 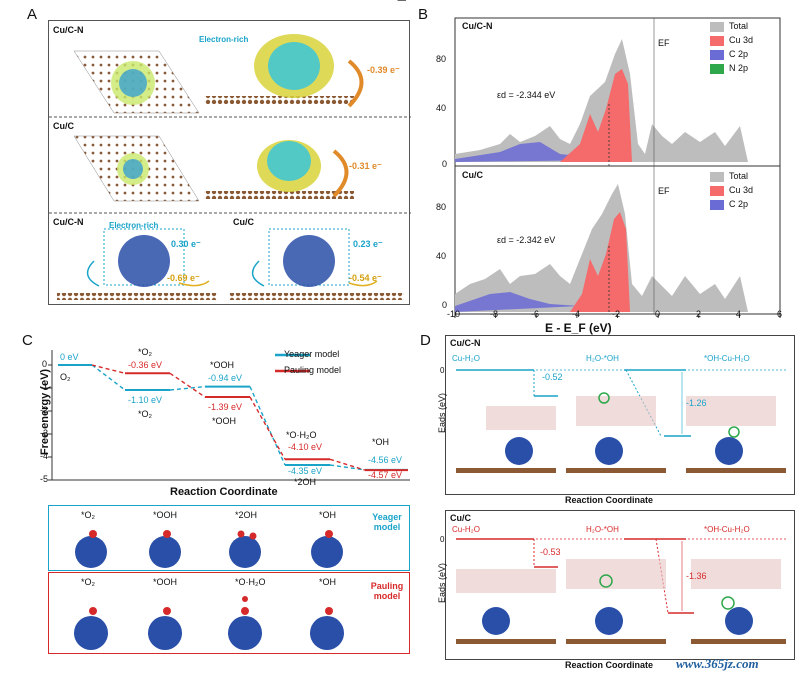 I want to click on c-y-2oh: -4.35 eV, so click(x=305, y=471).